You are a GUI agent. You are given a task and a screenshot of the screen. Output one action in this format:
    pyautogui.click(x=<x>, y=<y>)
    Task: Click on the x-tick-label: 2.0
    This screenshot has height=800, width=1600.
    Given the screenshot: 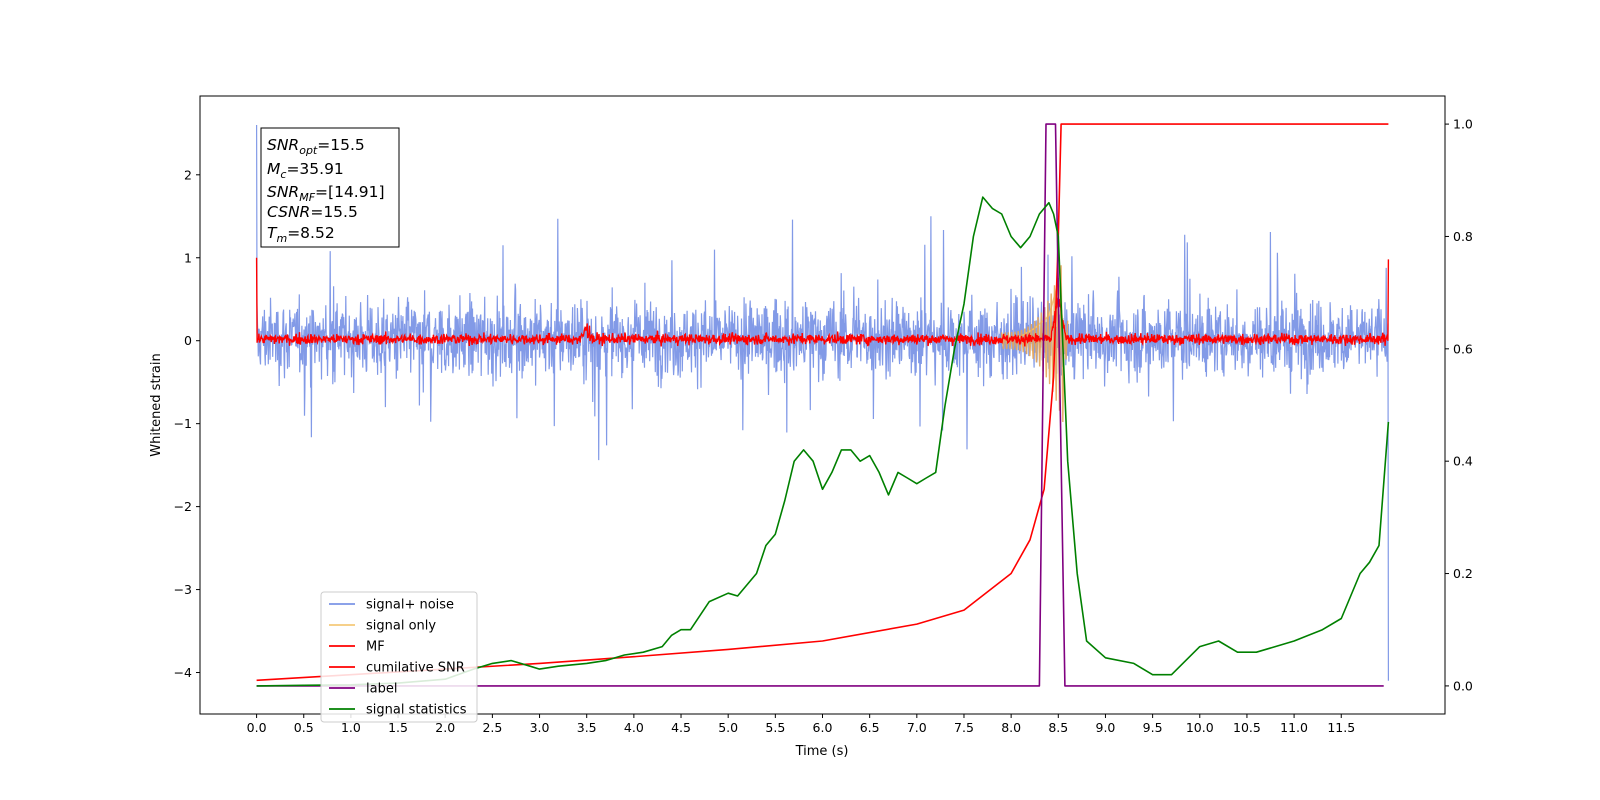 What is the action you would take?
    pyautogui.click(x=445, y=727)
    